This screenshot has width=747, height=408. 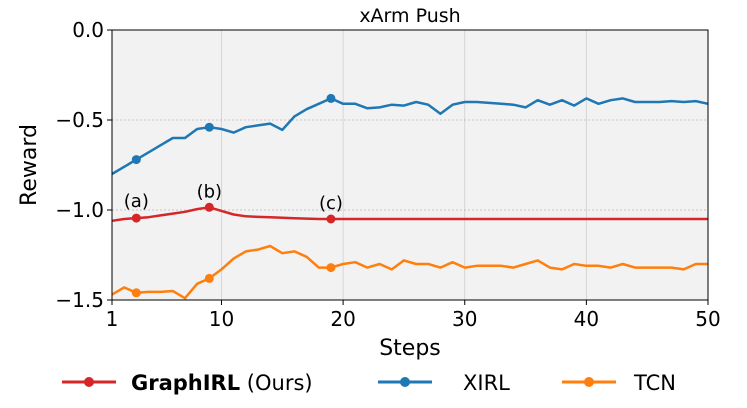 What do you see at coordinates (464, 319) in the screenshot?
I see `x-tick-label: 30` at bounding box center [464, 319].